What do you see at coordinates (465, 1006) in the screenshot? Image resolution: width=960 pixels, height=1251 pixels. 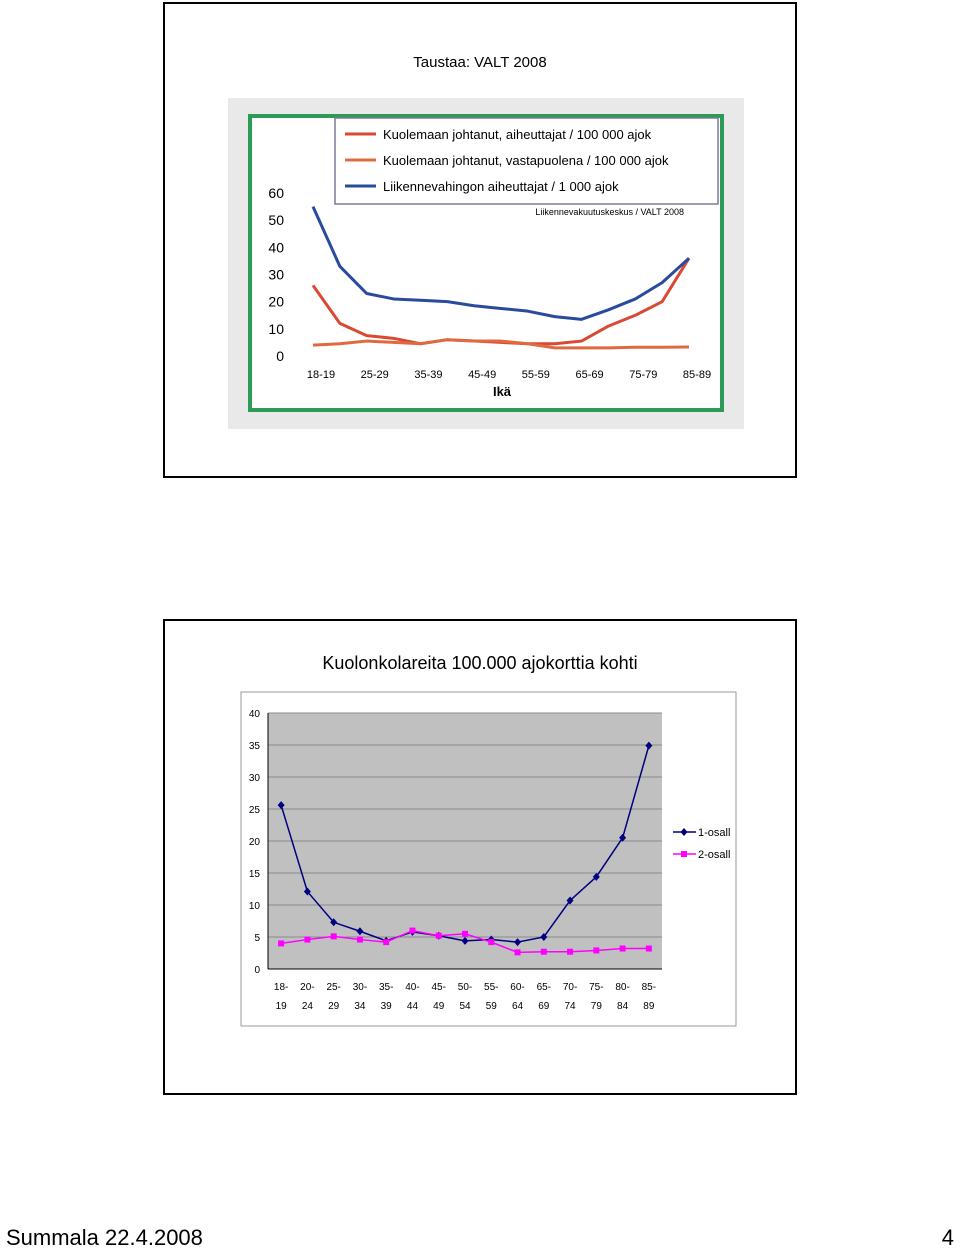 I see `chart2-x-tick-bottom: 54` at bounding box center [465, 1006].